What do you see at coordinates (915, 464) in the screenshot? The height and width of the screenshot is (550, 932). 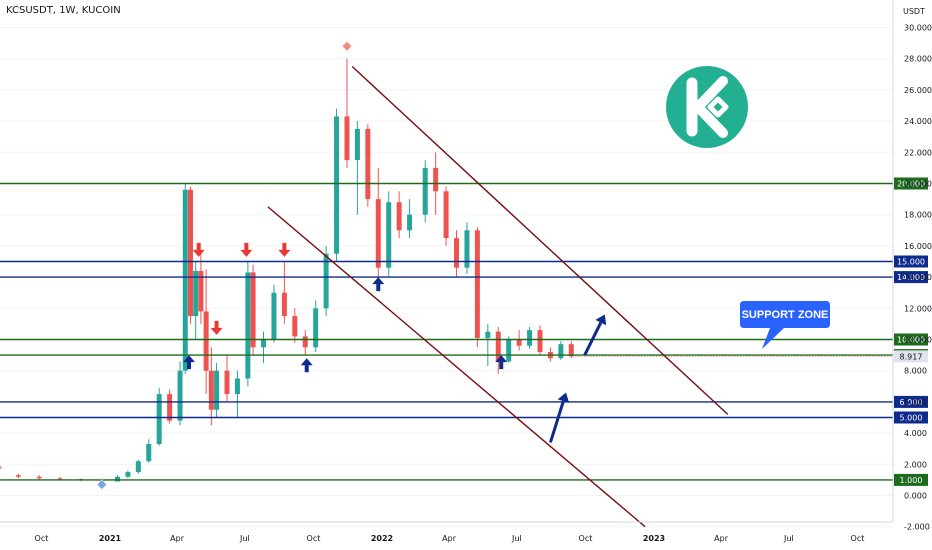 I see `price-tick-label: 2.000` at bounding box center [915, 464].